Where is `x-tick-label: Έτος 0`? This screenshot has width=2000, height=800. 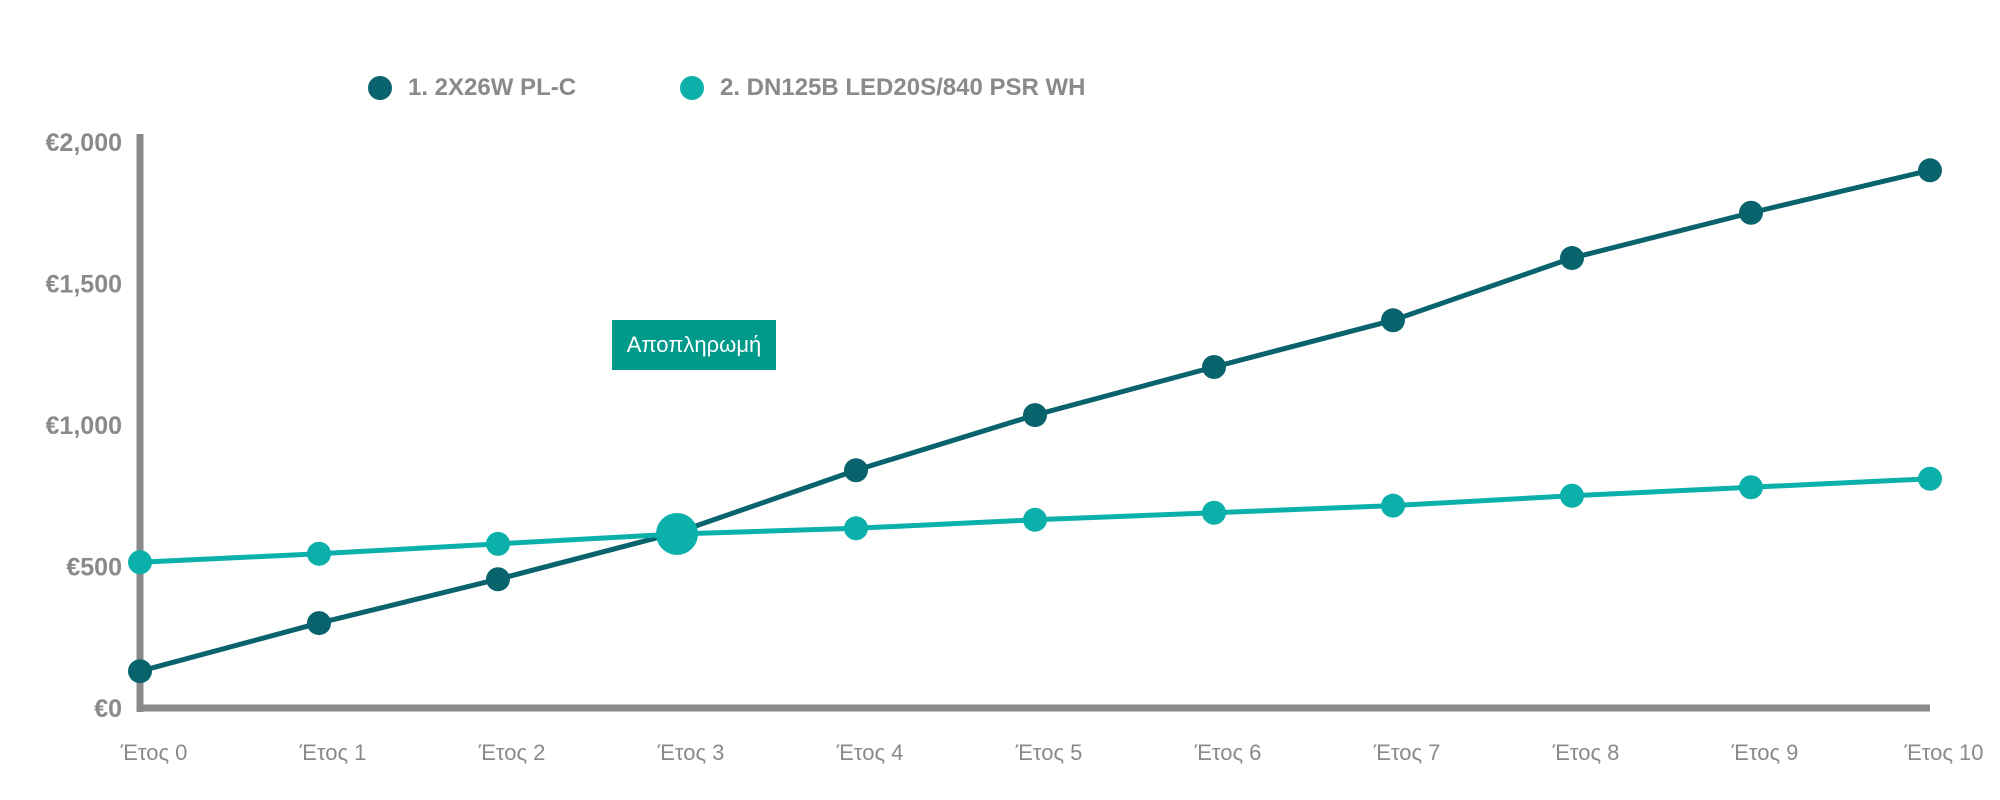
x-tick-label: Έτος 0 is located at coordinates (154, 752).